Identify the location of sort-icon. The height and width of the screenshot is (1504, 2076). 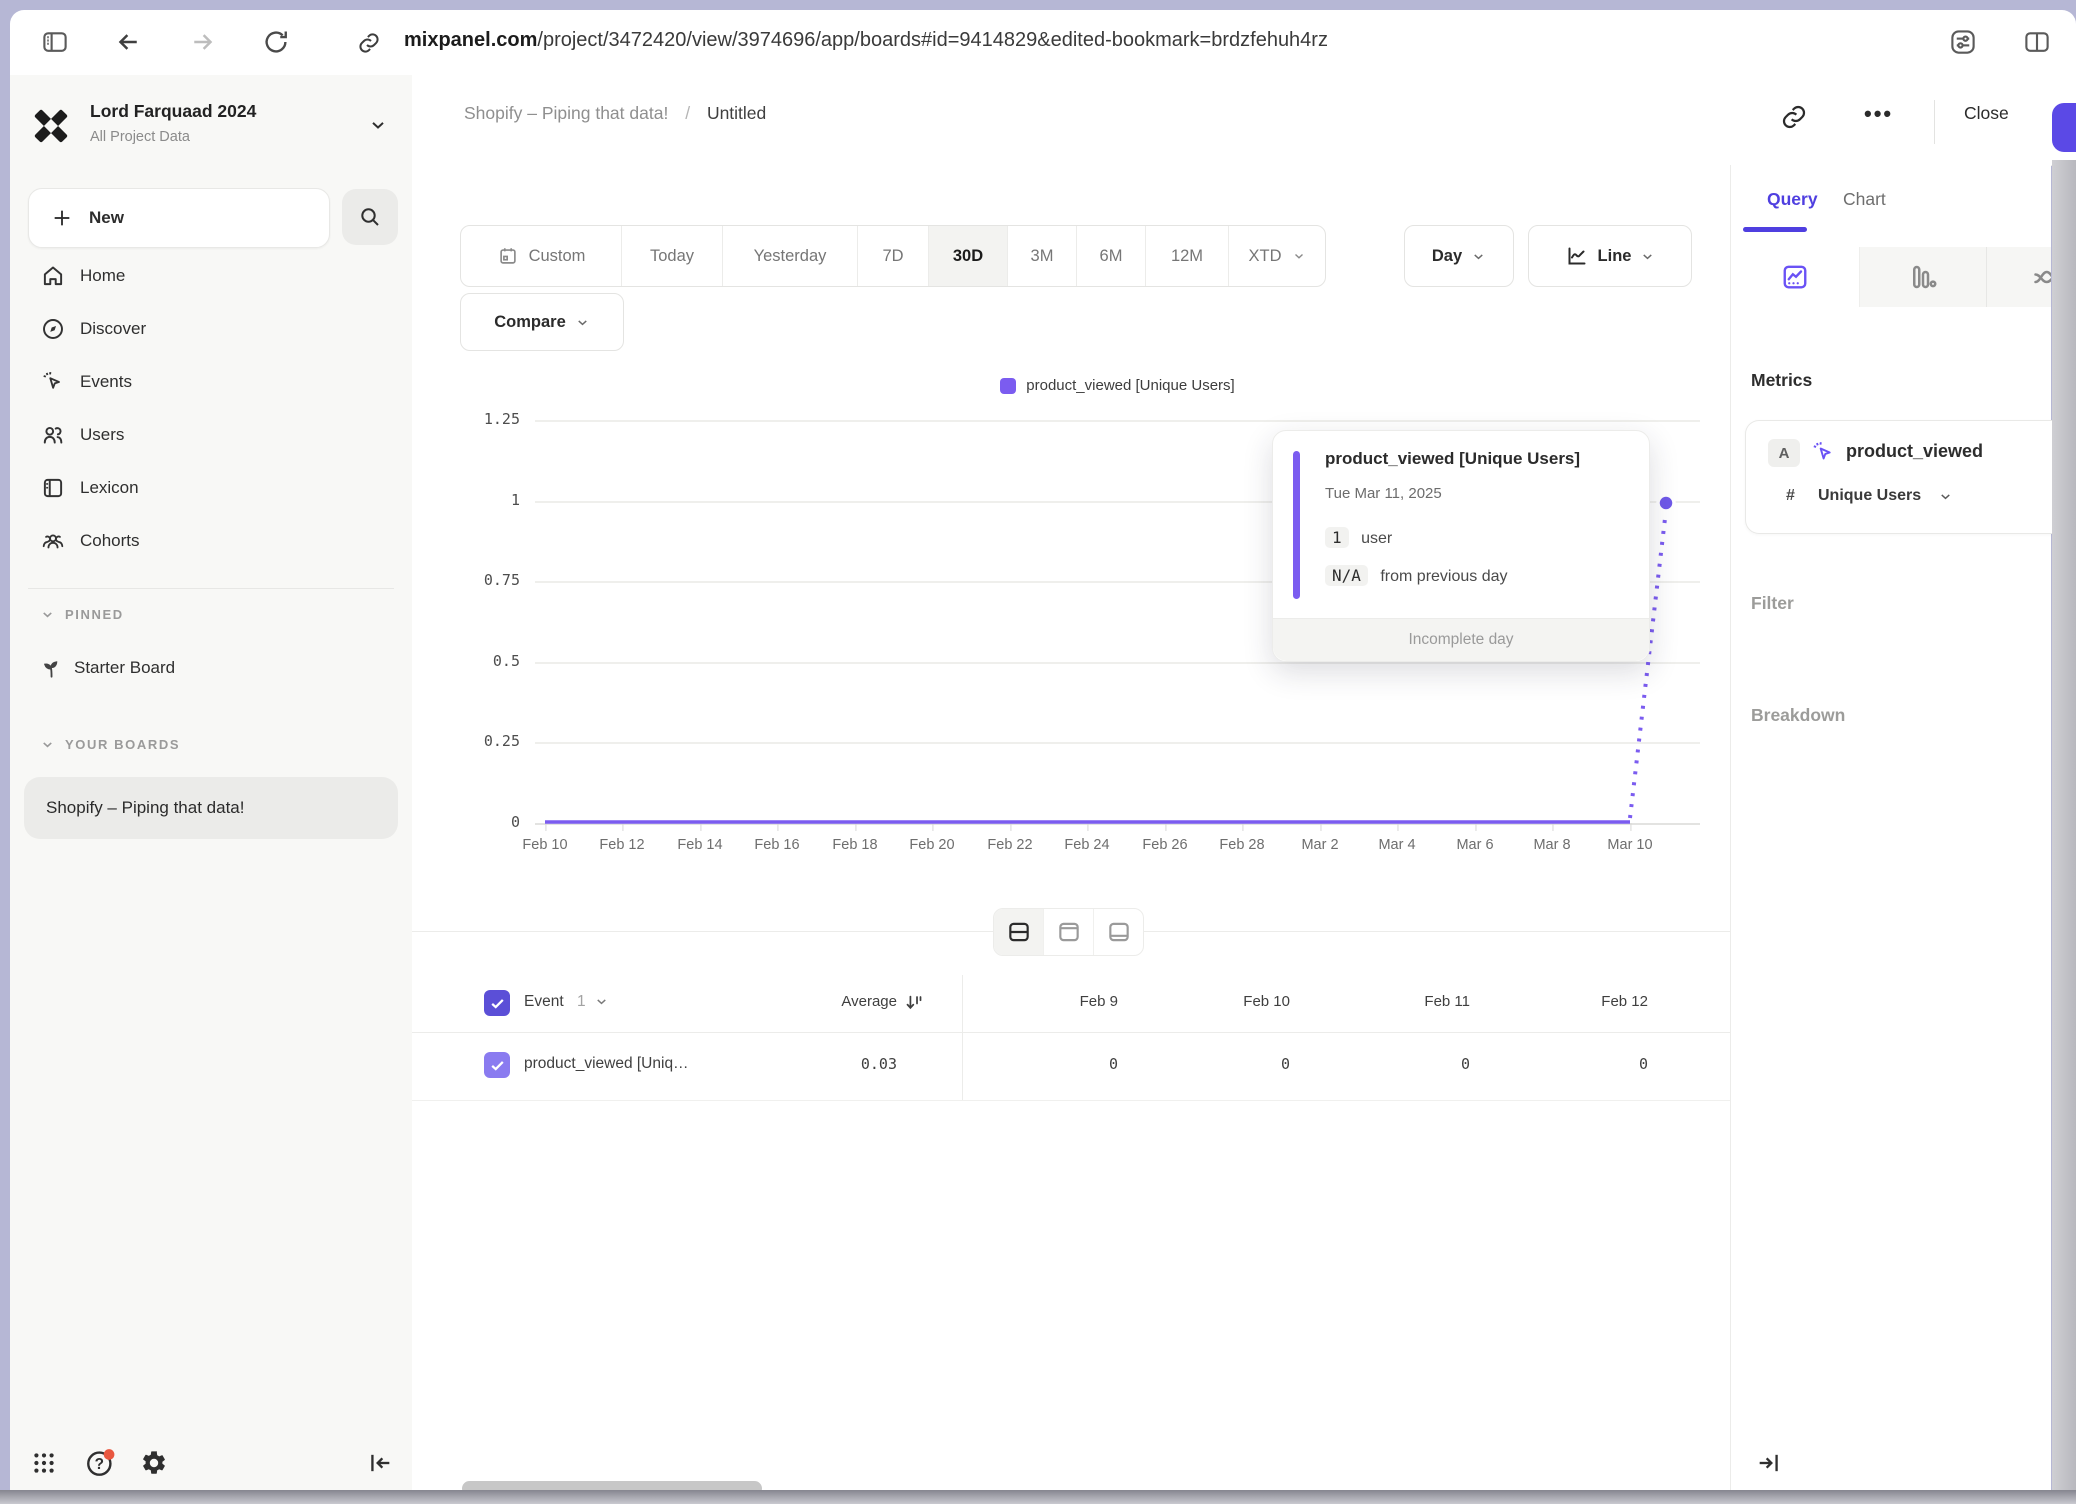
(915, 1003).